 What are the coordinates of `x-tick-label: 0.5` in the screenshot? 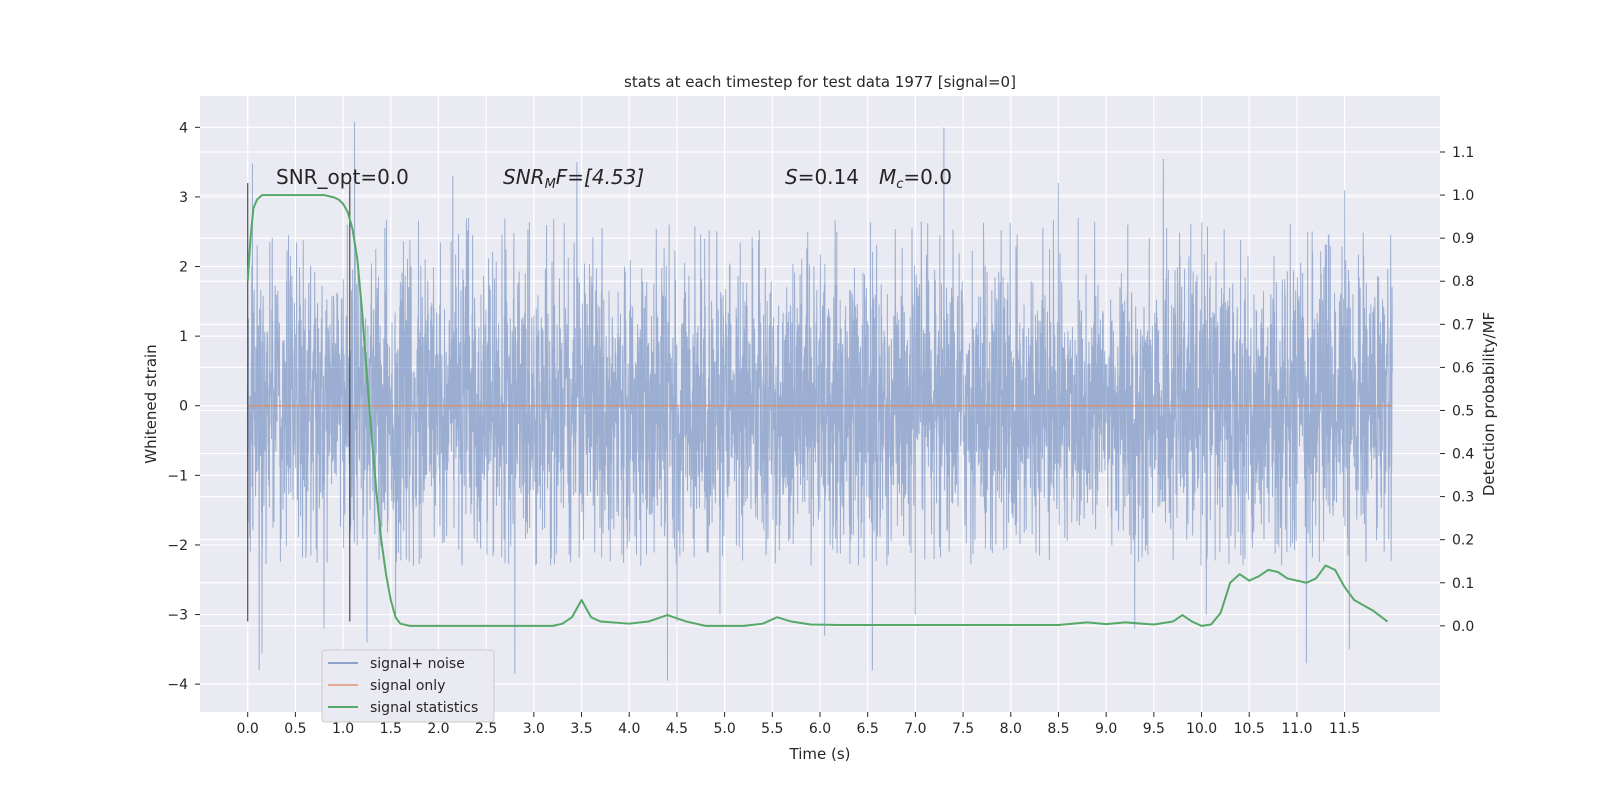 It's located at (295, 729).